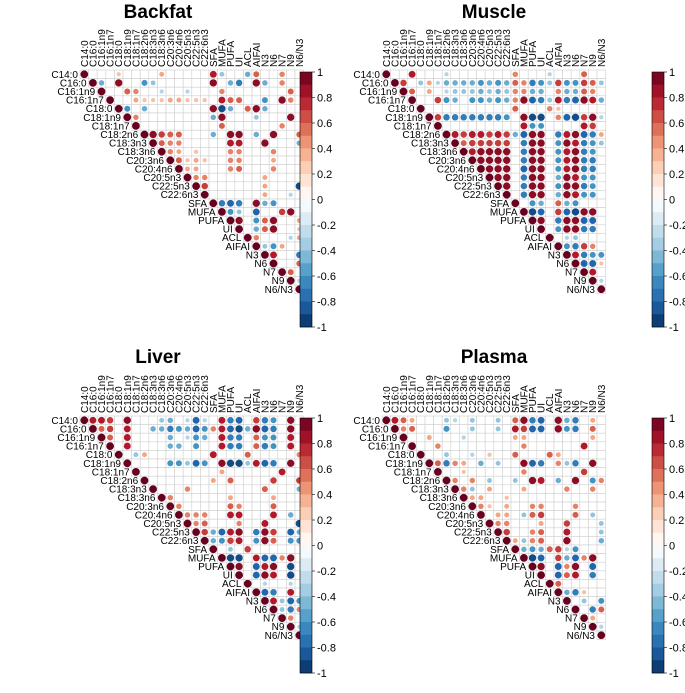 The height and width of the screenshot is (693, 685). What do you see at coordinates (499, 550) in the screenshot?
I see `row-tick-label: SFA` at bounding box center [499, 550].